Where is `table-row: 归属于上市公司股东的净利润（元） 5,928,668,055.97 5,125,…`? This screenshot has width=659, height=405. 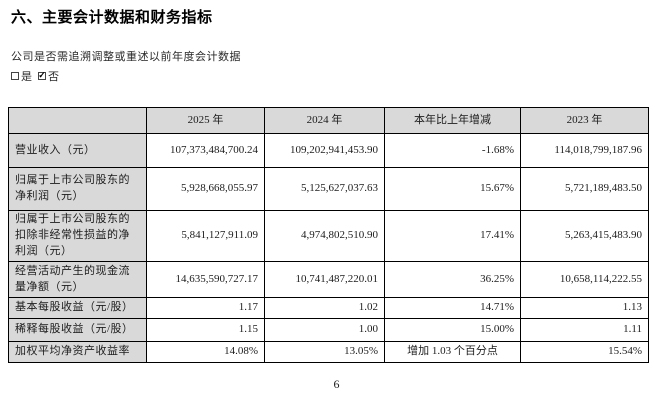
table-row: 归属于上市公司股东的净利润（元） 5,928,668,055.97 5,125,… is located at coordinates (328, 189).